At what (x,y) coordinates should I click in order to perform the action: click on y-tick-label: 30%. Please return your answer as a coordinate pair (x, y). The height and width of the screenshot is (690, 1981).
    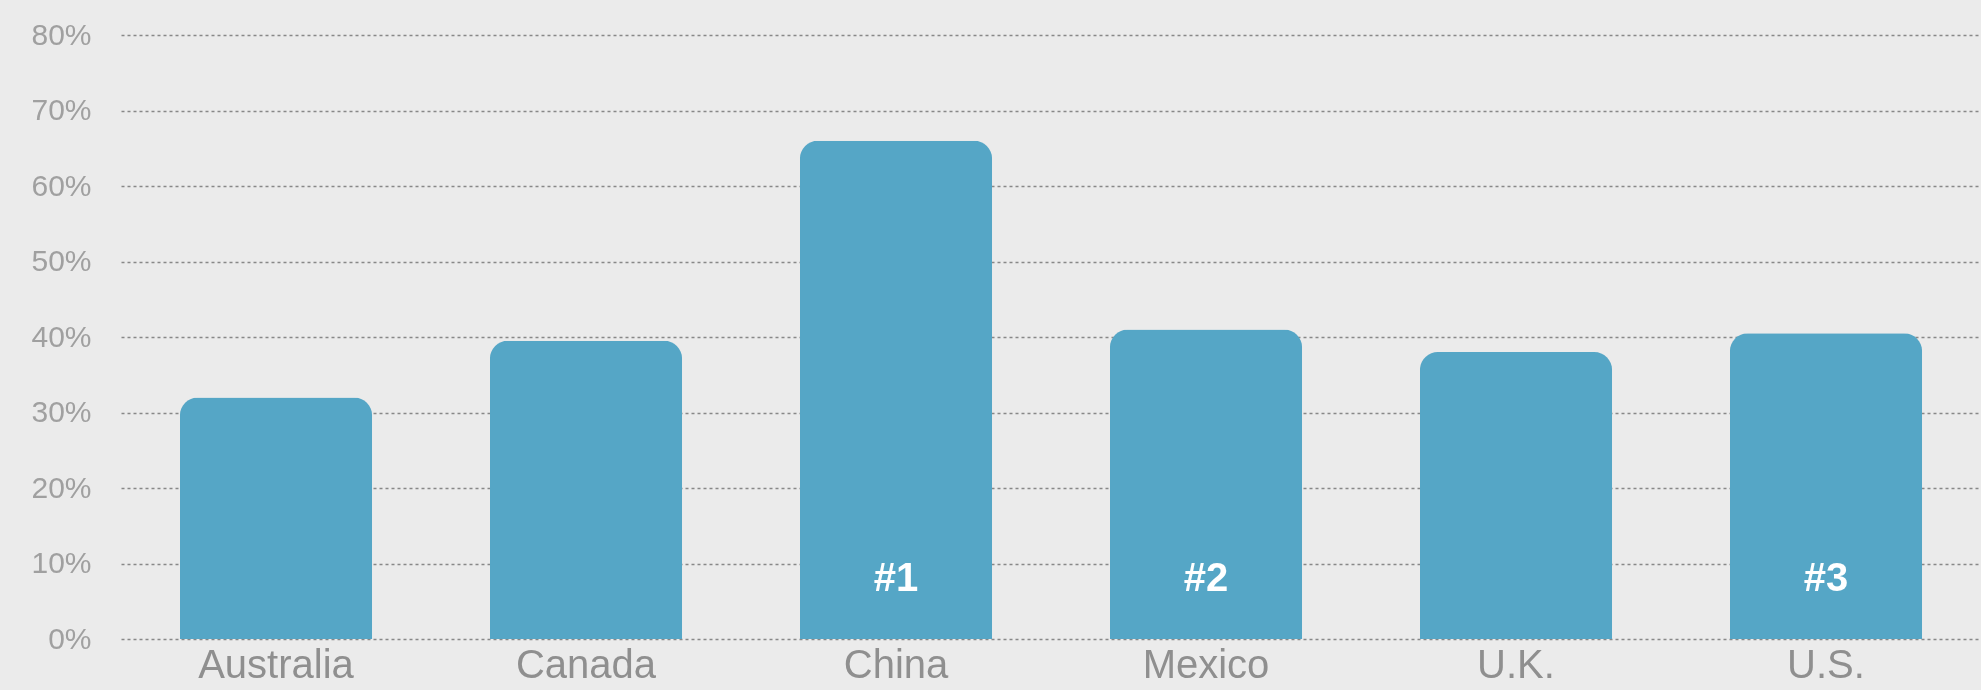
    Looking at the image, I should click on (61, 411).